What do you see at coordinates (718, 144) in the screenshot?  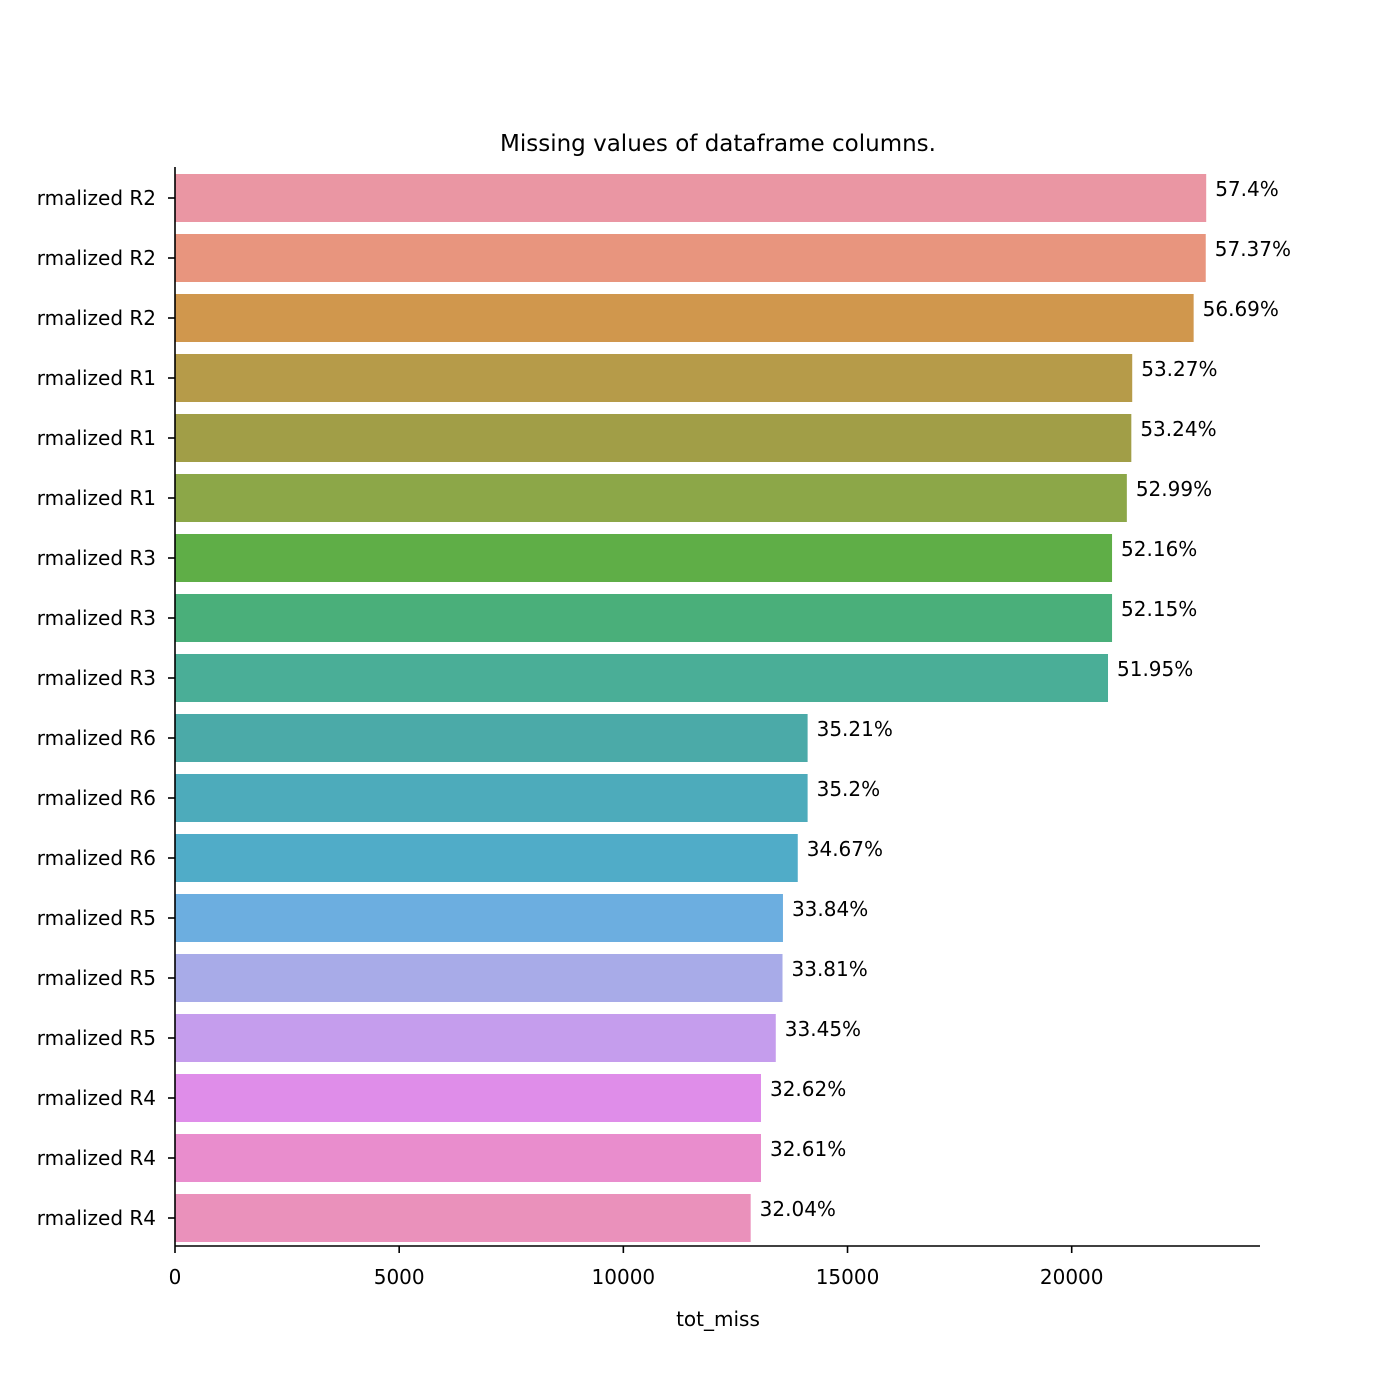 I see `chart-title: Missing values of dataframe columns.` at bounding box center [718, 144].